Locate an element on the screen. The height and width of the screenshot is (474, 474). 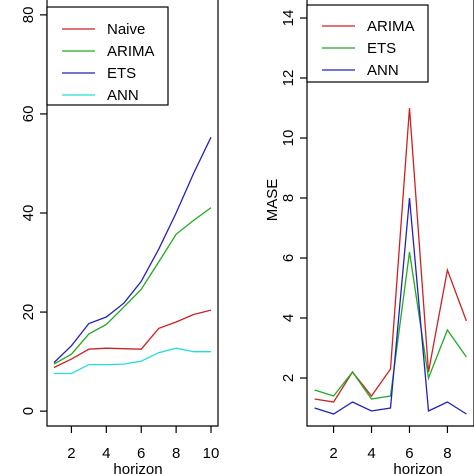
y-tick-label: 6 is located at coordinates (288, 258).